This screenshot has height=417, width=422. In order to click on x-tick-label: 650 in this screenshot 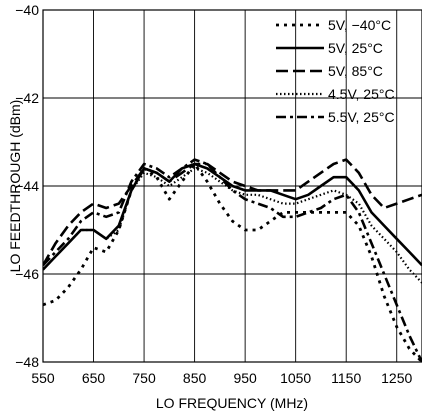, I will do `click(94, 378)`.